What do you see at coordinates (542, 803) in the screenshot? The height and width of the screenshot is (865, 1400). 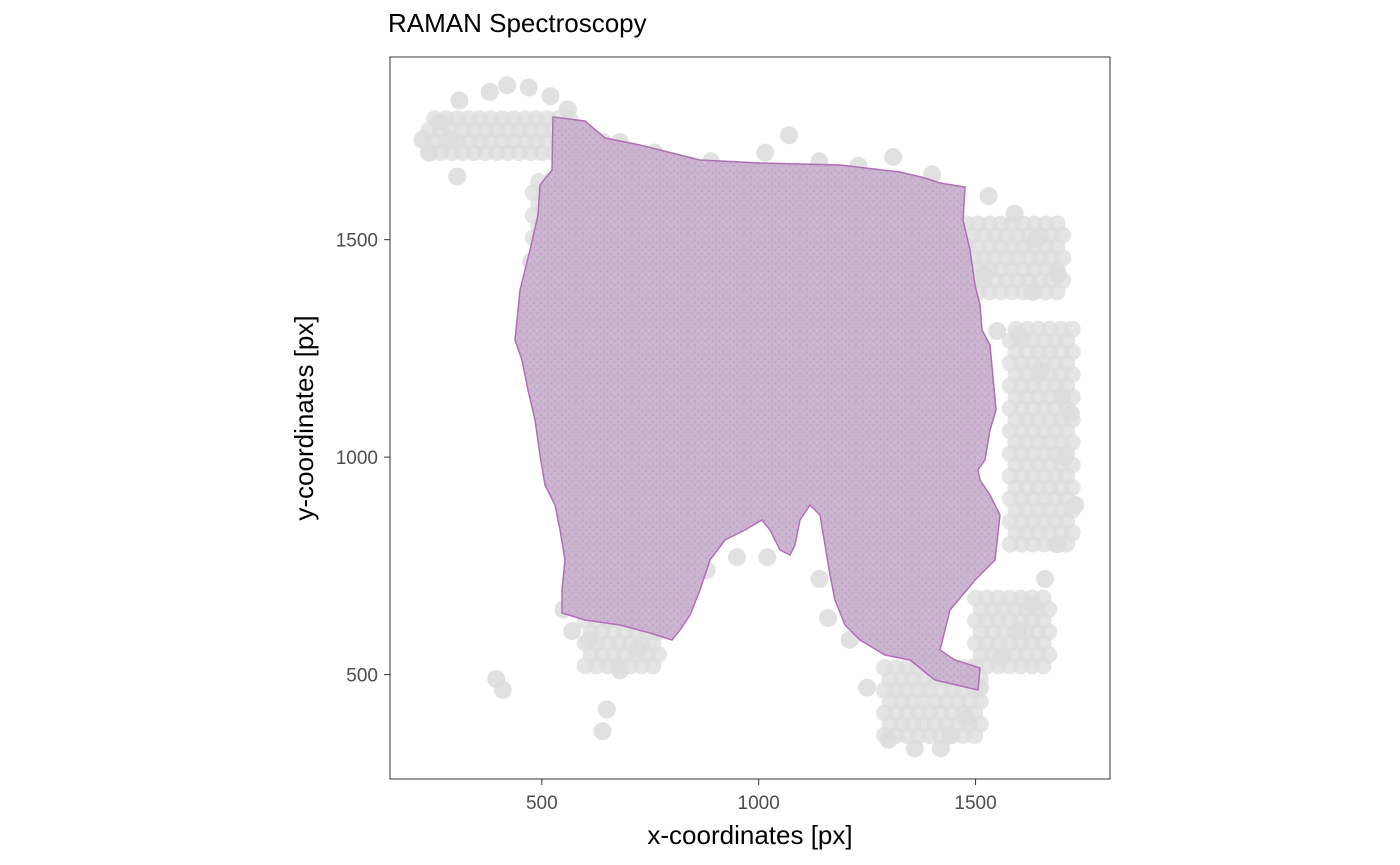 I see `x-tick-label: 500` at bounding box center [542, 803].